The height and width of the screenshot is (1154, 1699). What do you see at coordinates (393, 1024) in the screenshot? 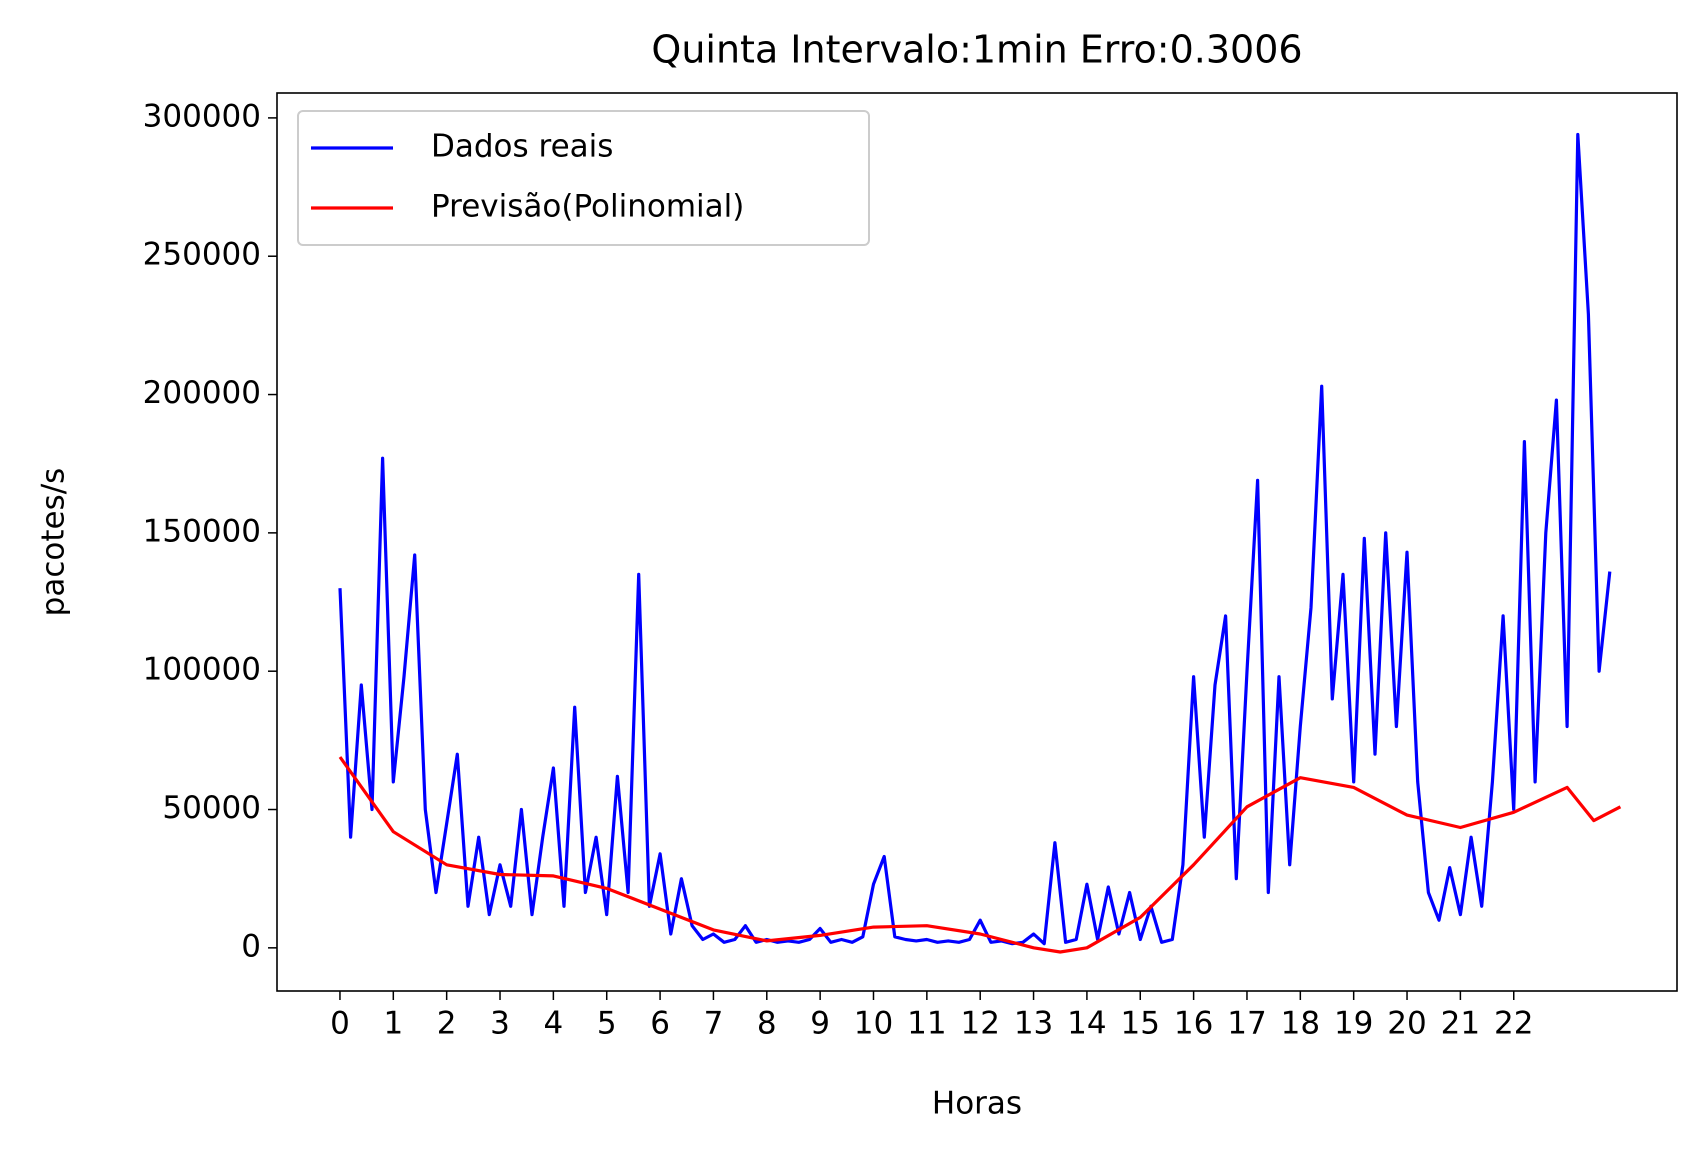
I see `x-tick-label: 1` at bounding box center [393, 1024].